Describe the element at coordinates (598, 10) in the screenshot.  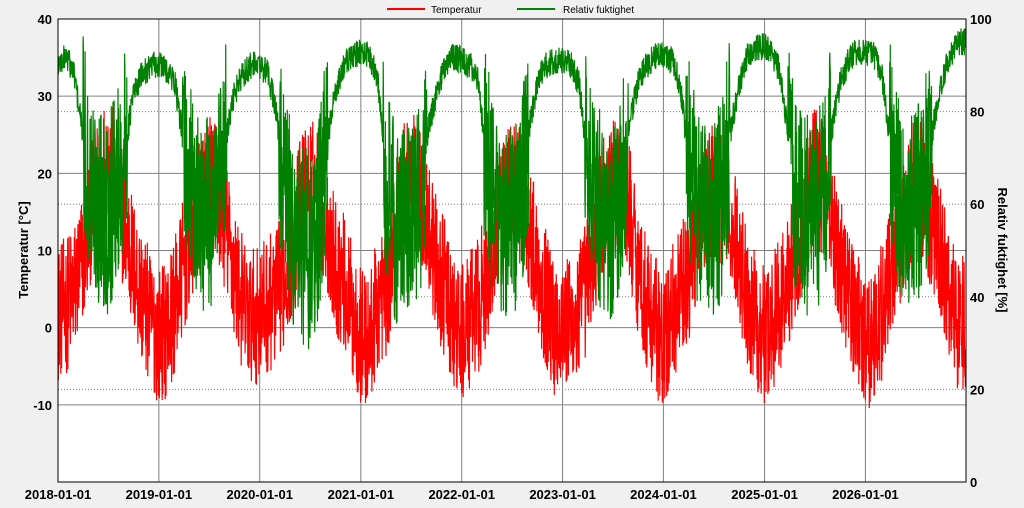
I see `legend-label-relativ-fuktighet: Relativ fuktighet` at that location.